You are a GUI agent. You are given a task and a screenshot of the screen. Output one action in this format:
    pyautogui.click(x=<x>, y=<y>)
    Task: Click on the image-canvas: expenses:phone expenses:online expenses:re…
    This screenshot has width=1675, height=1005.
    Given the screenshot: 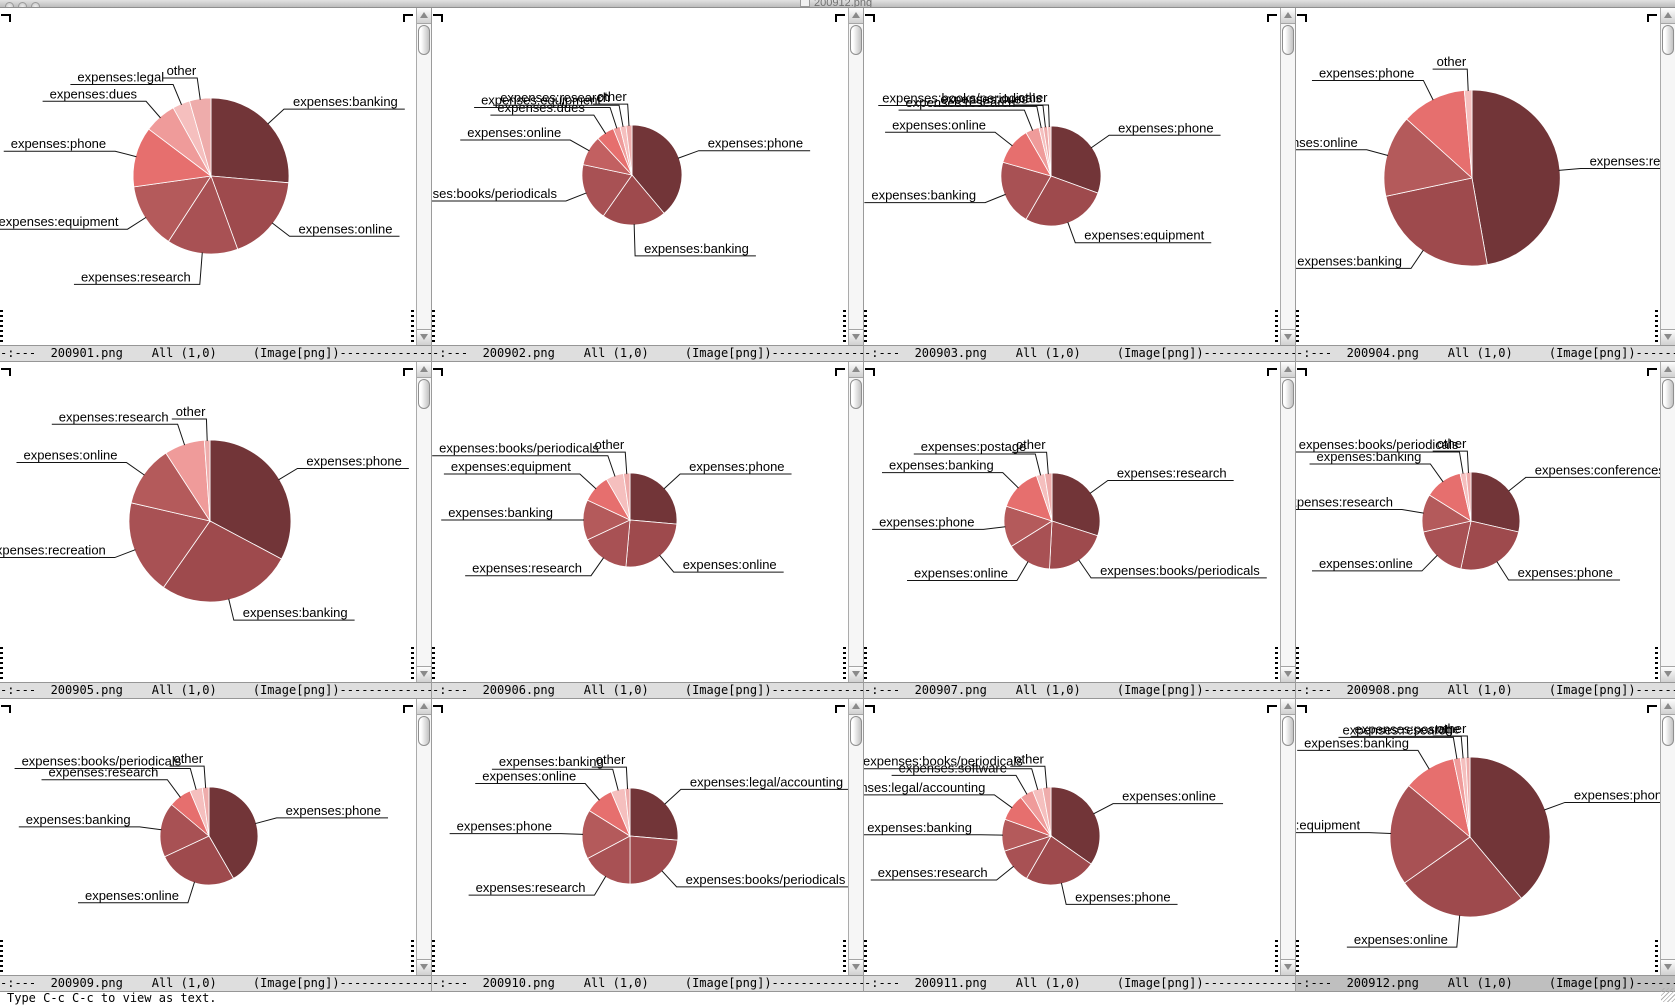 What is the action you would take?
    pyautogui.click(x=647, y=522)
    